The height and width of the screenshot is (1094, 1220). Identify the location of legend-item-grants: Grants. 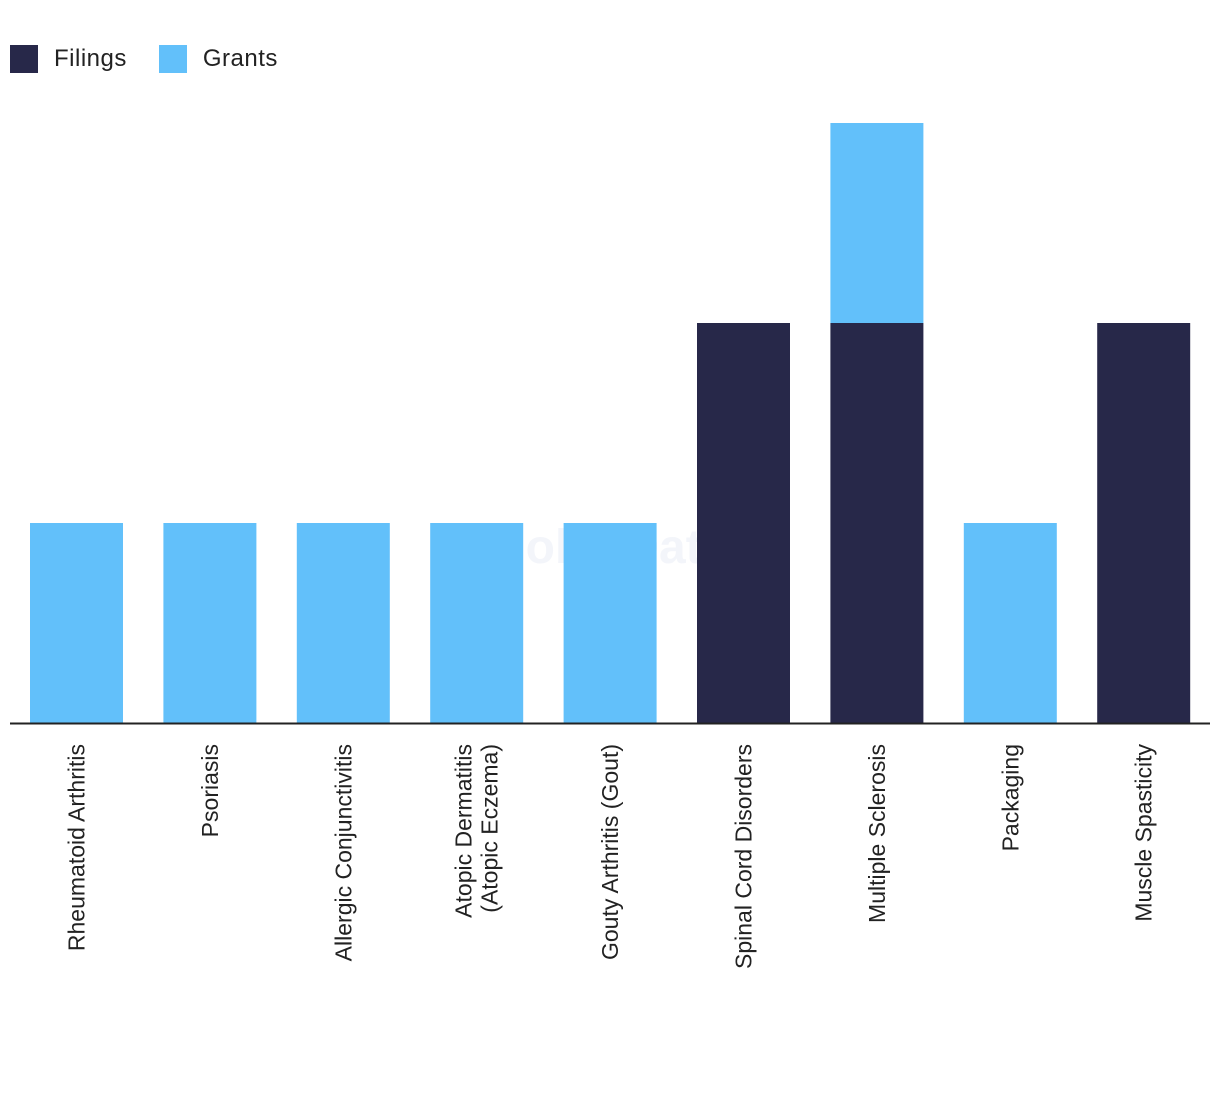
(218, 59).